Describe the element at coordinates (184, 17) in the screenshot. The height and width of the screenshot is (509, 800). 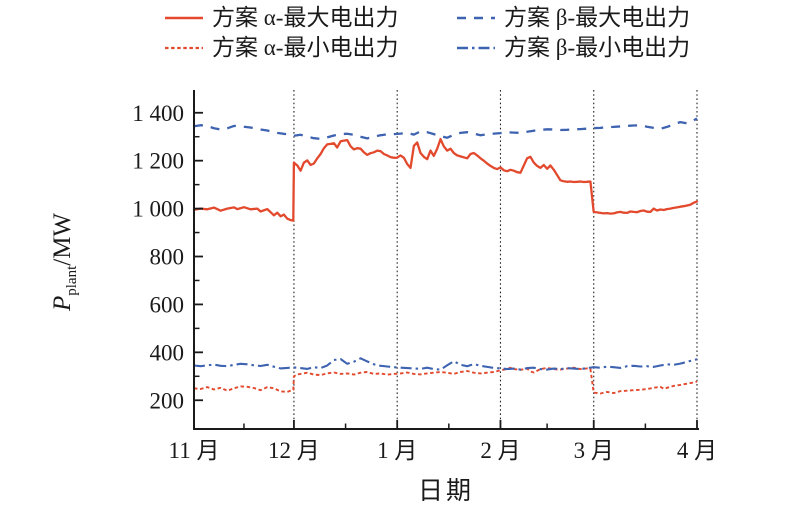
I see `legend-line-solid-red-icon` at that location.